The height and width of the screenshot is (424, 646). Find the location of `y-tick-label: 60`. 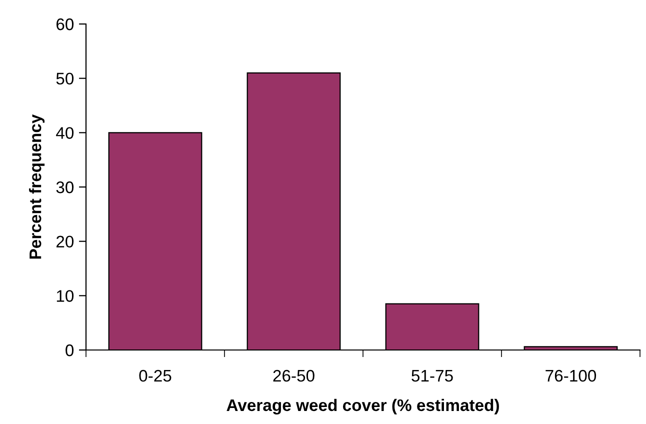

y-tick-label: 60 is located at coordinates (65, 24).